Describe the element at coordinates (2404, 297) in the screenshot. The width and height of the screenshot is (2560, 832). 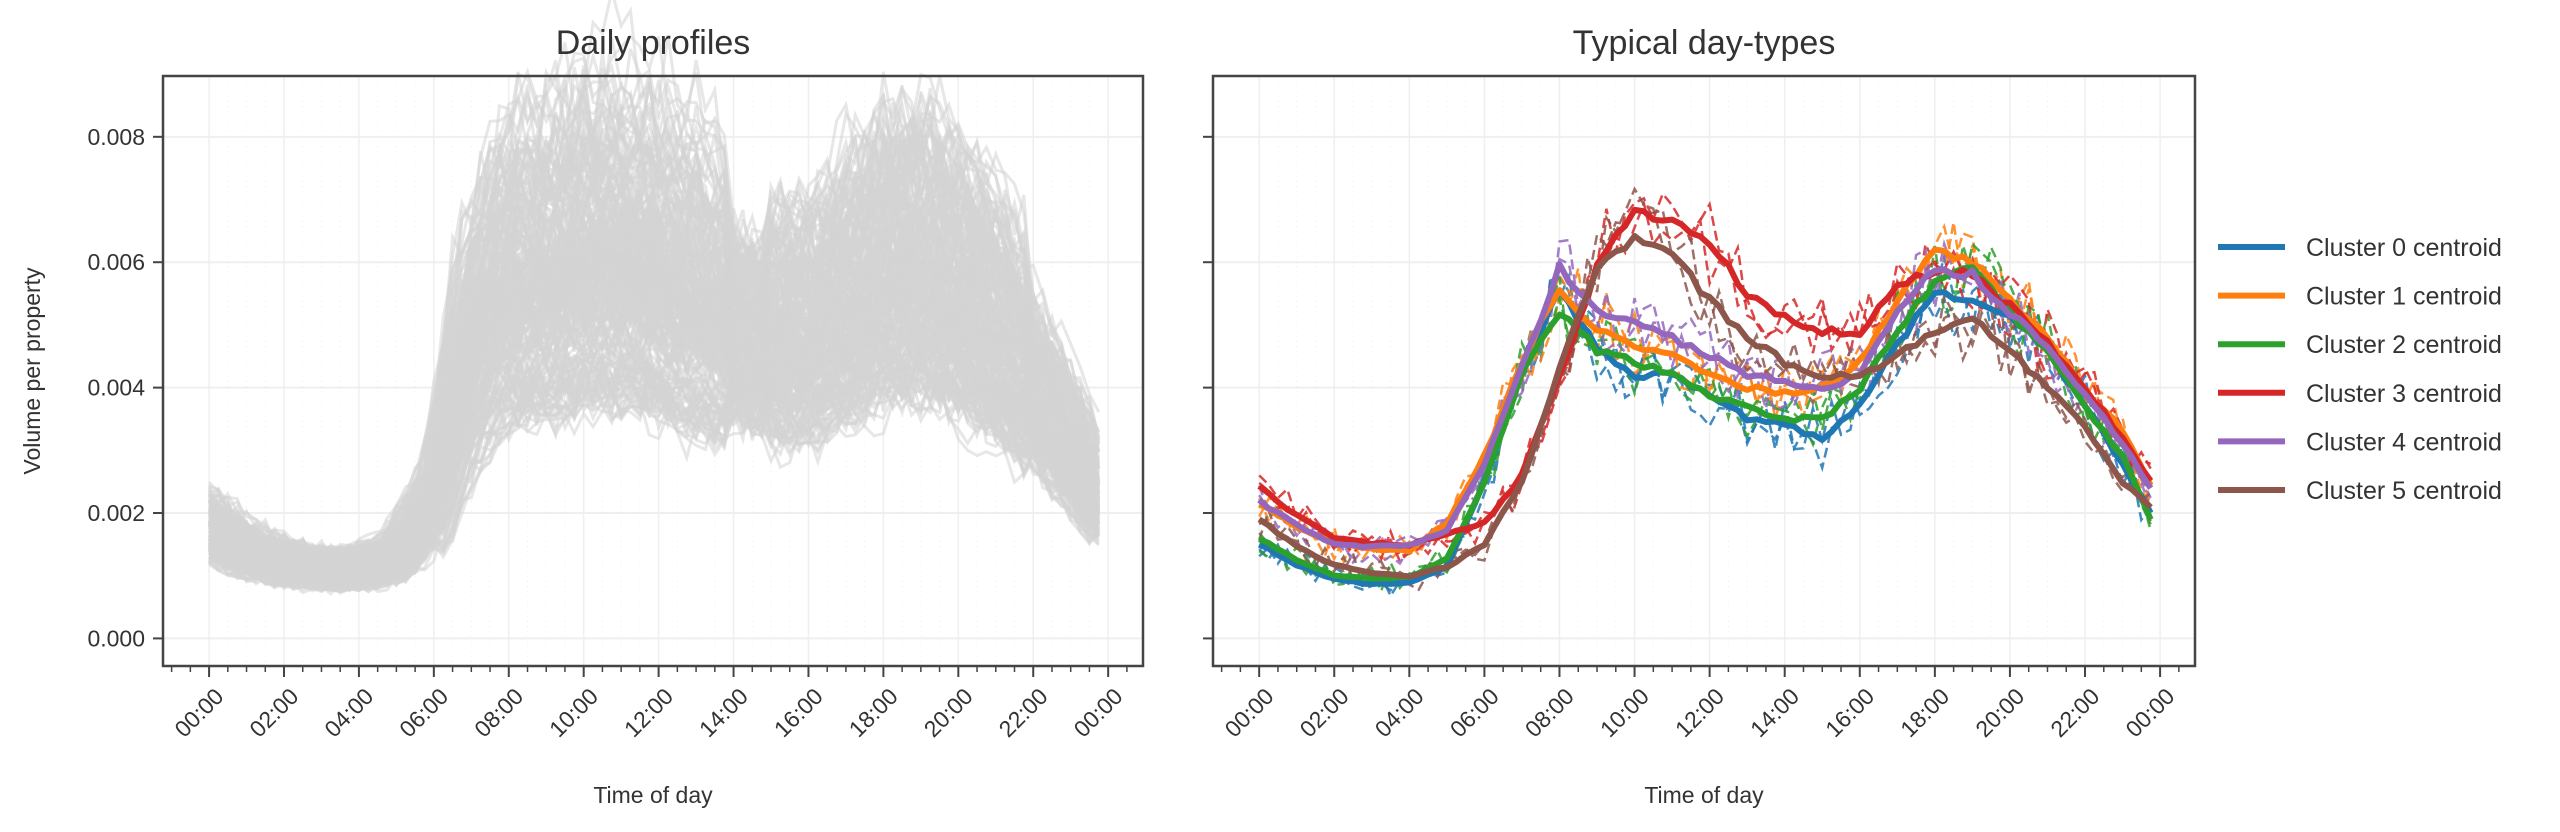
I see `legend-label: Cluster 1 centroid` at that location.